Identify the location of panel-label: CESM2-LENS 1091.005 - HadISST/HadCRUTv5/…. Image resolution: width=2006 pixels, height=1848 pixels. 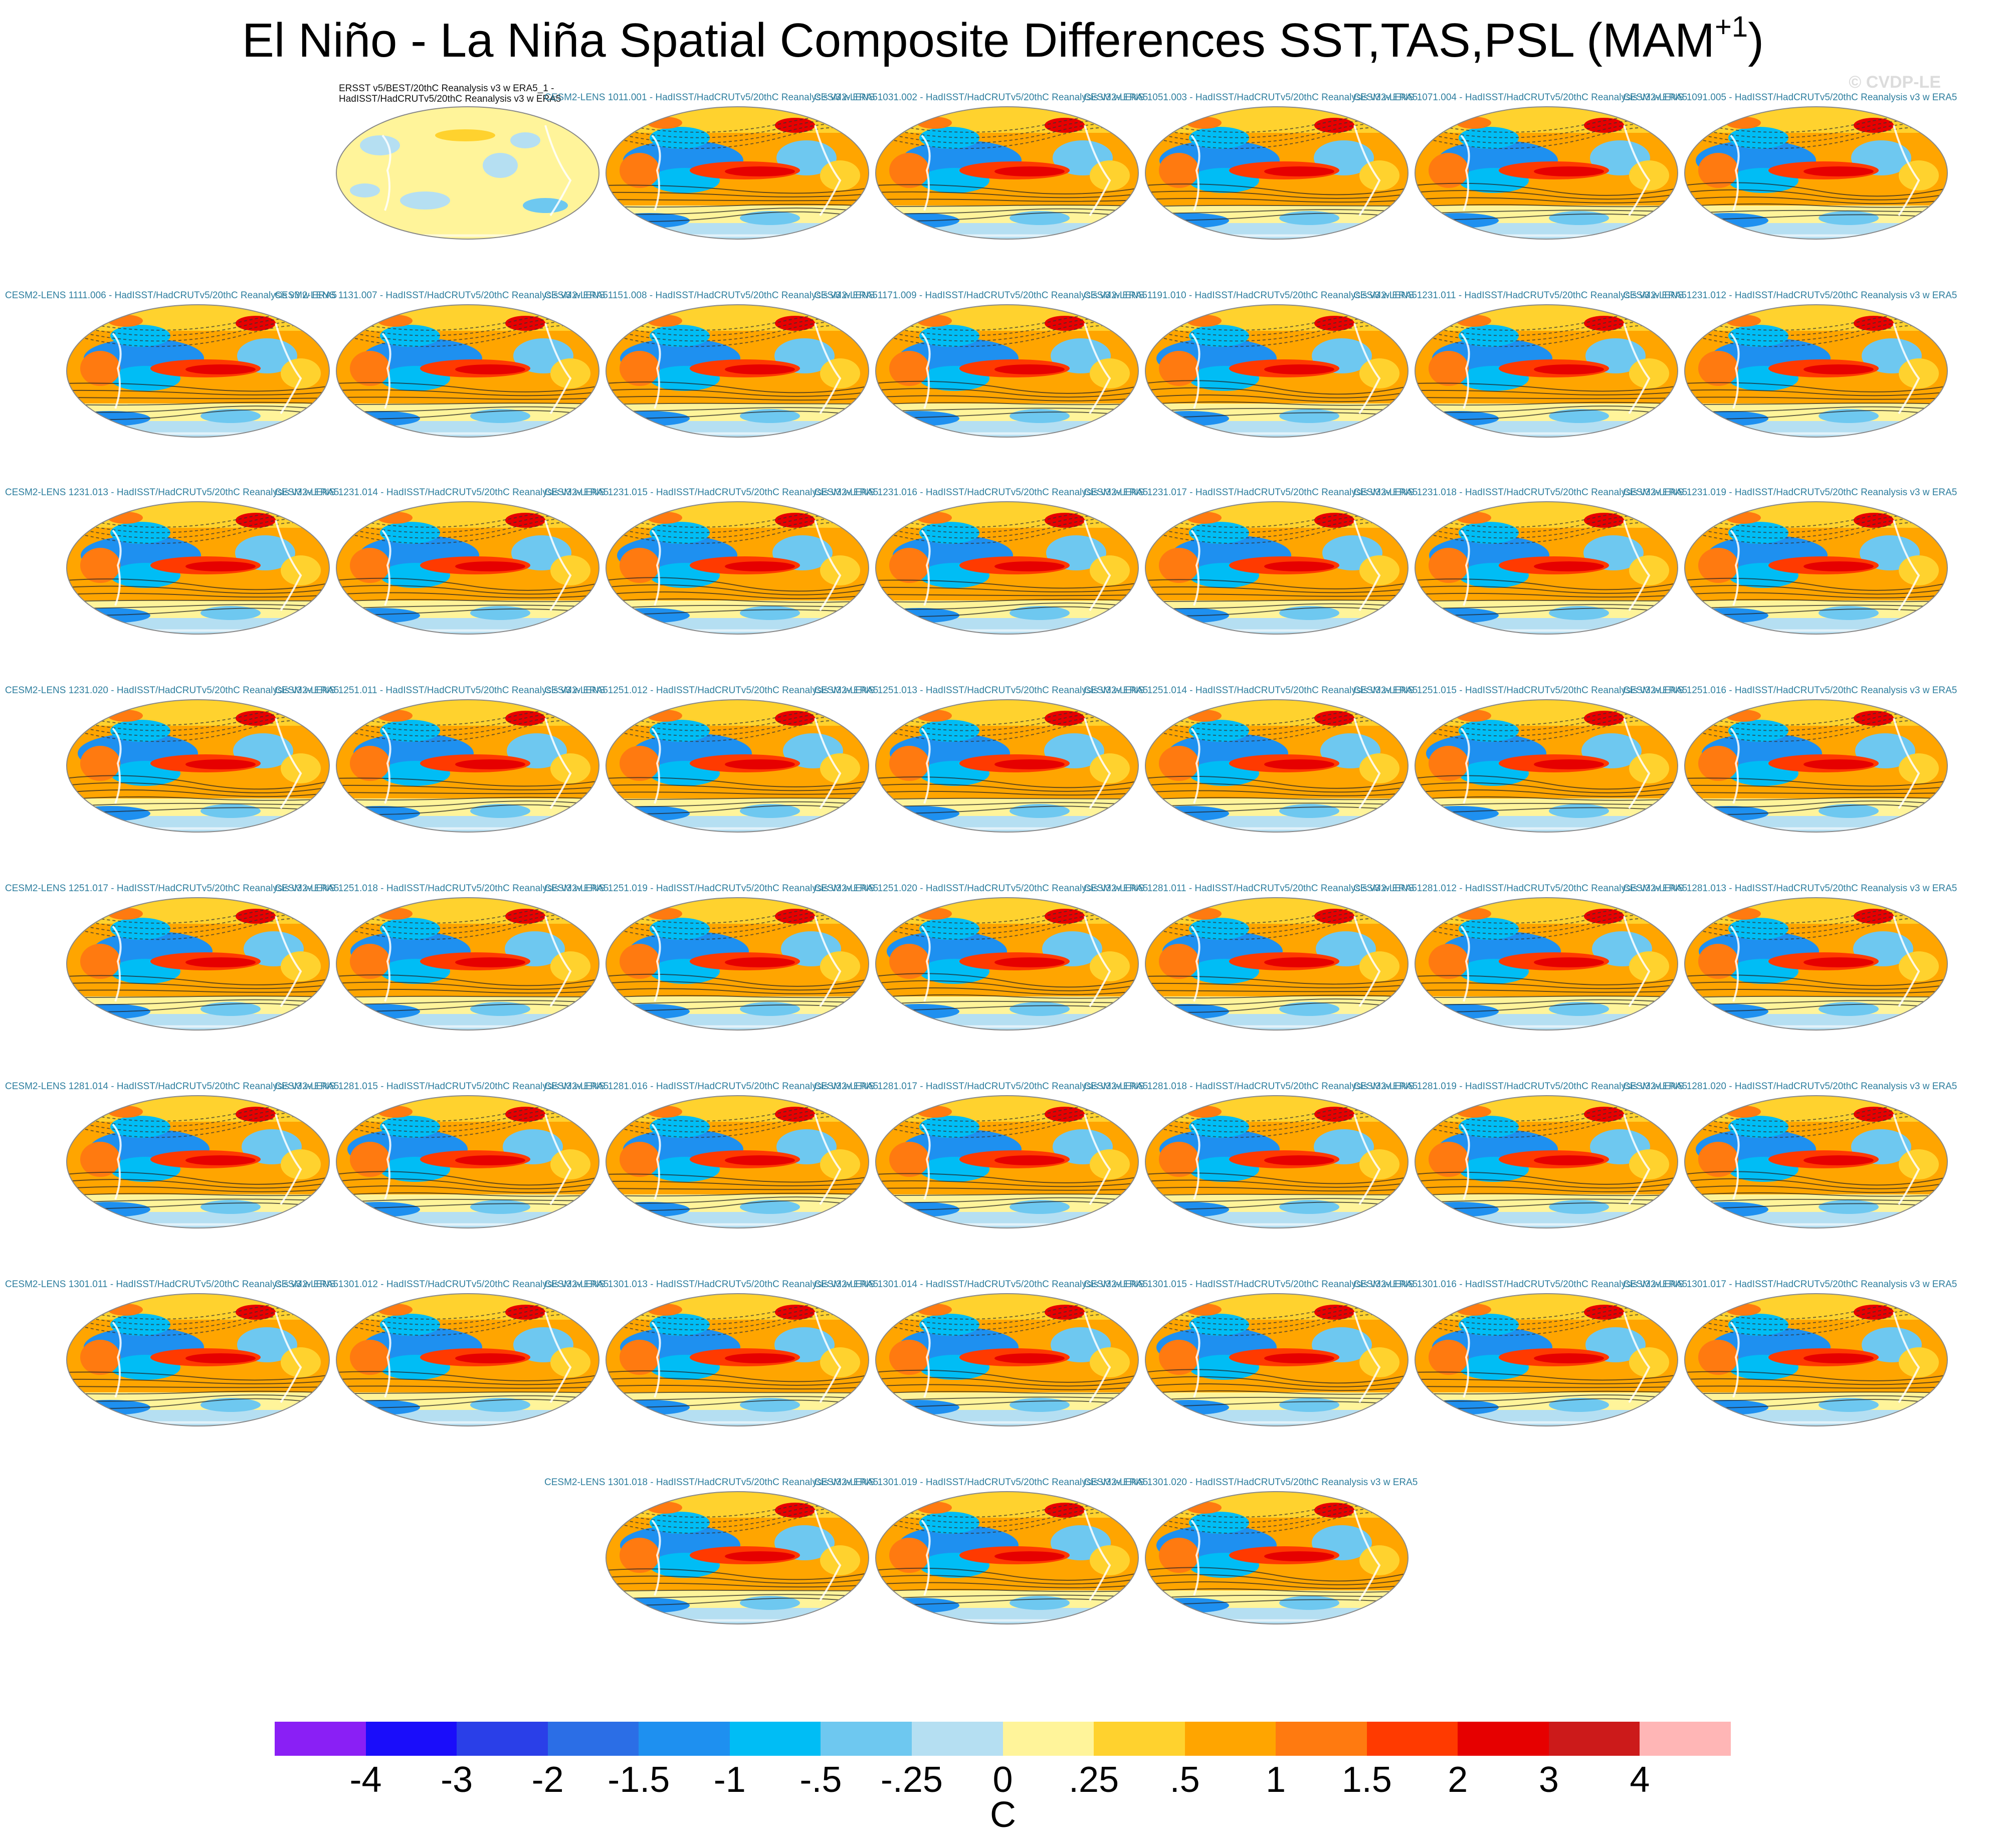
(1790, 97).